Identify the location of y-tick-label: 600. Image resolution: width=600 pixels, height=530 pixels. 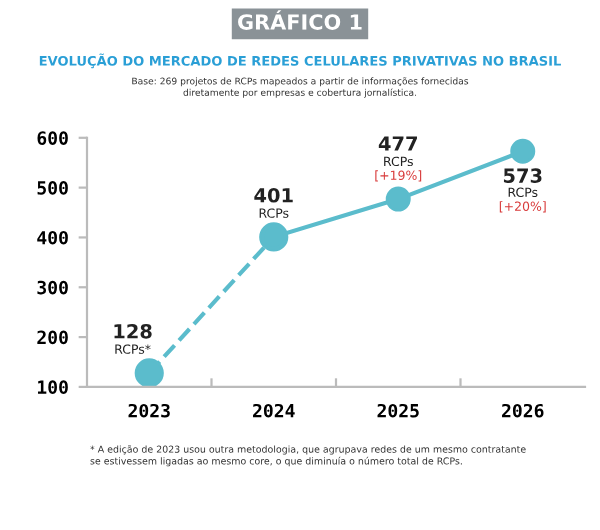
(52, 138).